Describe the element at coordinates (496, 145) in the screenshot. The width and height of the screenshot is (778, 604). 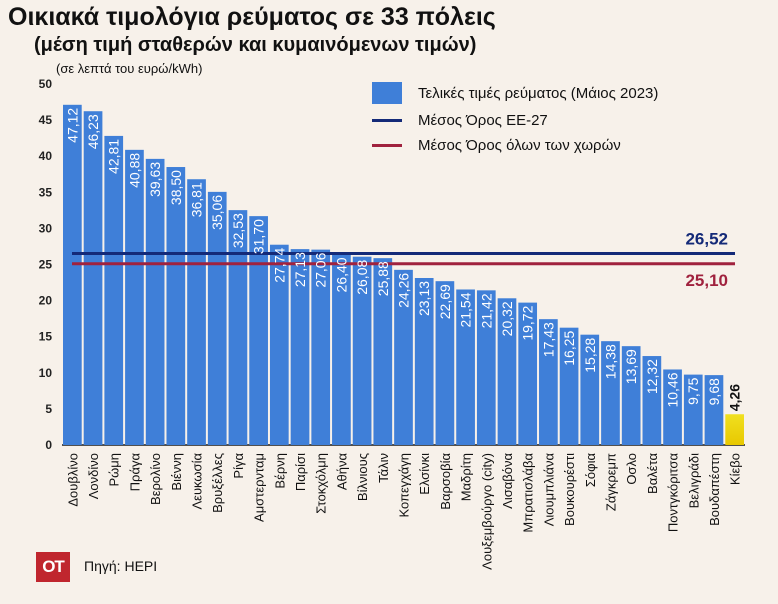
I see `legend-item-all: Μέσος Όρος όλων των χωρών` at that location.